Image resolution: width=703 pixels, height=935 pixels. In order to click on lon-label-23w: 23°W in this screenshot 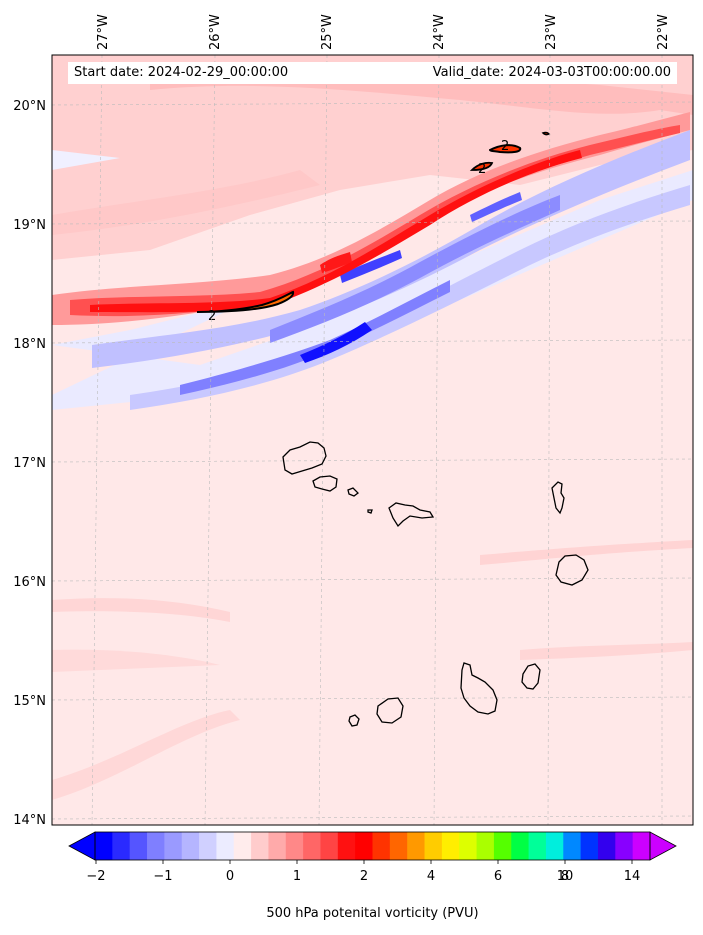, I will do `click(551, 32)`.